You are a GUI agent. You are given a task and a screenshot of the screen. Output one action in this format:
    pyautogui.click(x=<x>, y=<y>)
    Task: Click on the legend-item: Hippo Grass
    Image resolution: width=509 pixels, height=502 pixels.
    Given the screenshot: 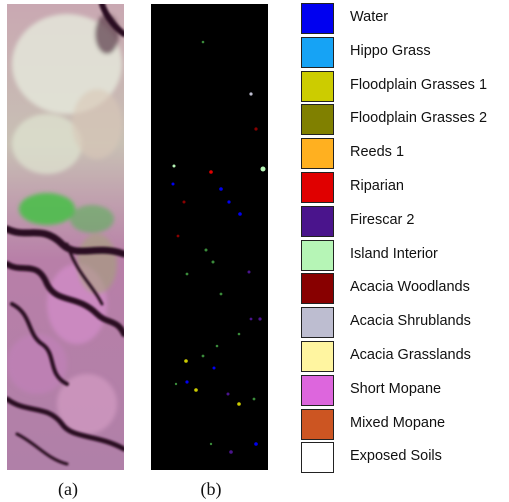 What is the action you would take?
    pyautogui.click(x=403, y=53)
    